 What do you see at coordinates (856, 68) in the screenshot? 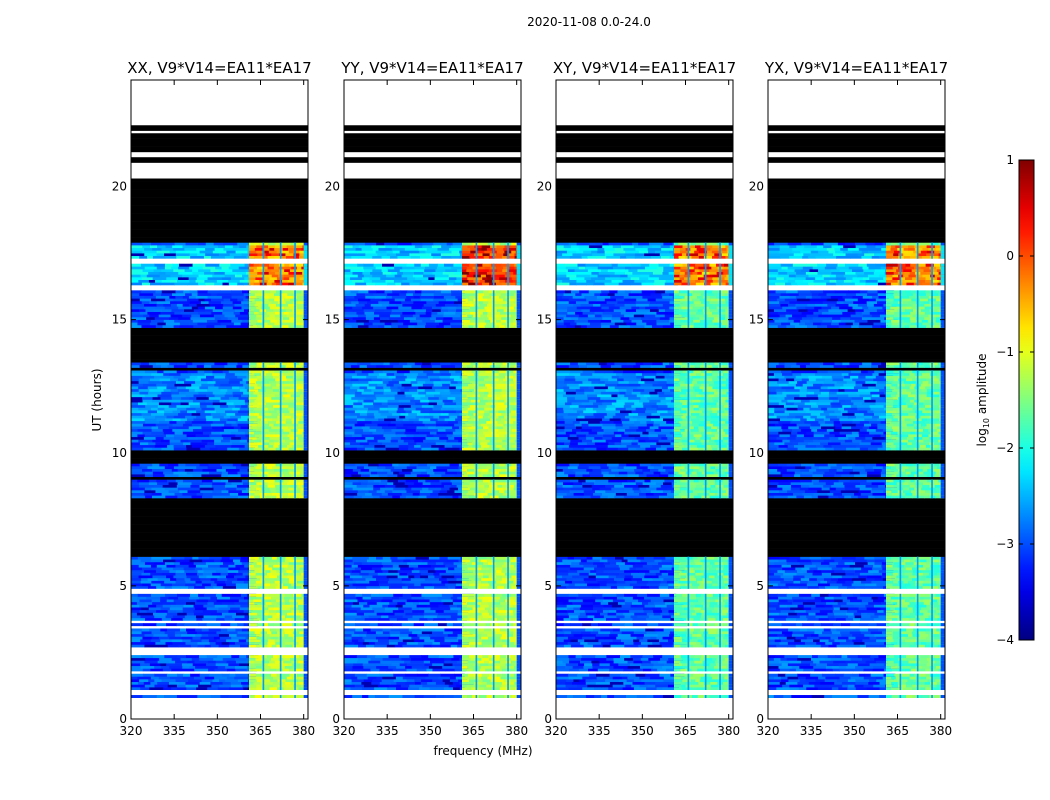
I see `panel-title: YX, V9*V14=EA11*EA17` at bounding box center [856, 68].